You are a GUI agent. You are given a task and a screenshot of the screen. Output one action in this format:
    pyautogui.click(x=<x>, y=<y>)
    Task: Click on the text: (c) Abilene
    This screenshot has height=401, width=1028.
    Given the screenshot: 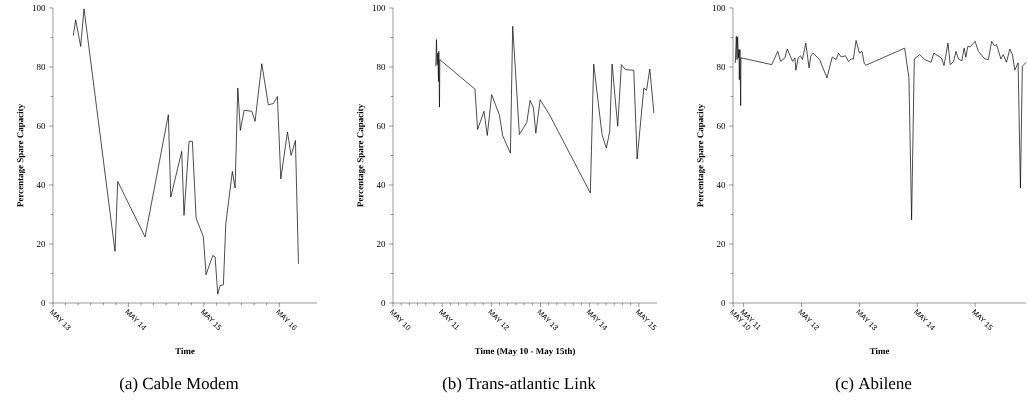 What is the action you would take?
    pyautogui.click(x=873, y=385)
    